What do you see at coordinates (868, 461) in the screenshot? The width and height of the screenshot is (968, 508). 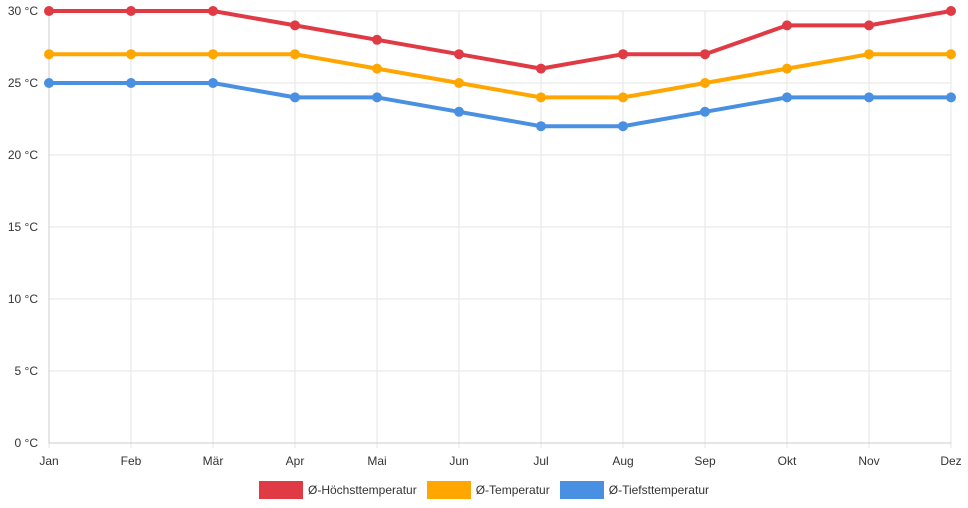 I see `x-tick-label: Nov` at bounding box center [868, 461].